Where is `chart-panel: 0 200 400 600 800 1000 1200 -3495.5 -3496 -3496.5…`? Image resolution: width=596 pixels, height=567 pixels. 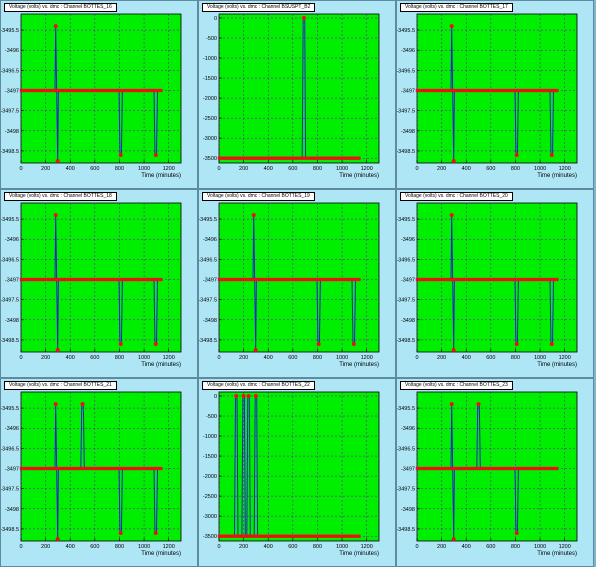
chart-panel: 0 200 400 600 800 1000 1200 -3495.5 -3496 -3496.5… is located at coordinates (297, 283).